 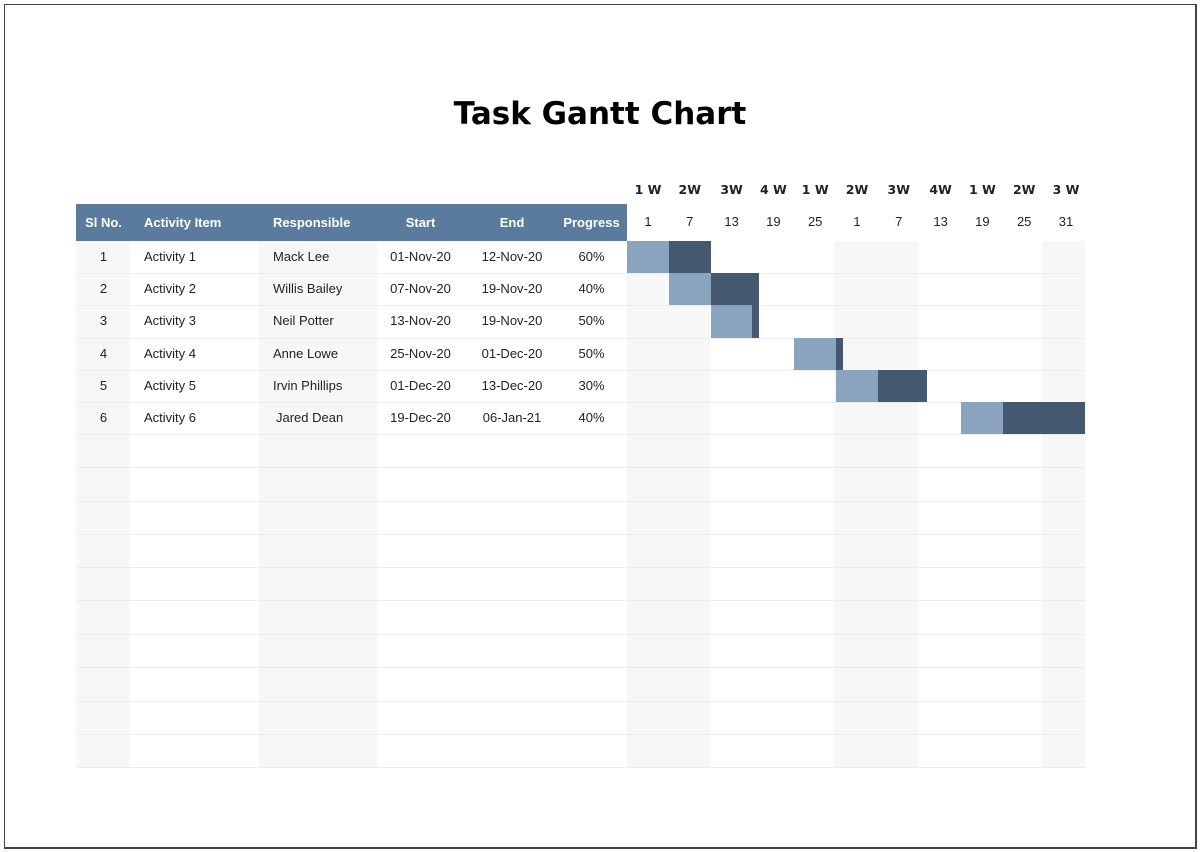 What do you see at coordinates (103, 256) in the screenshot?
I see `sl-no-cell: 1` at bounding box center [103, 256].